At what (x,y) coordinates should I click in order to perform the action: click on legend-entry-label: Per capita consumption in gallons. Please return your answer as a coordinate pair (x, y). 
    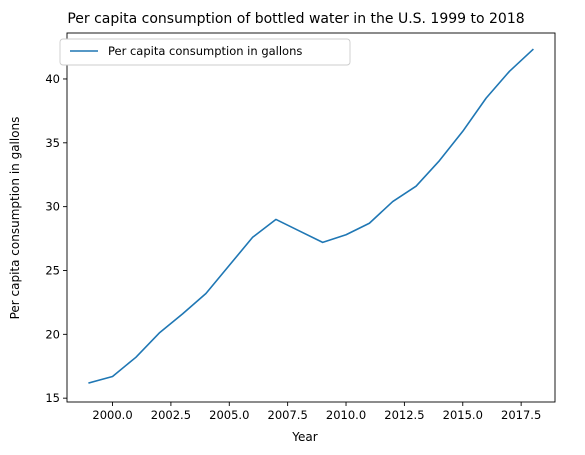
    Looking at the image, I should click on (205, 51).